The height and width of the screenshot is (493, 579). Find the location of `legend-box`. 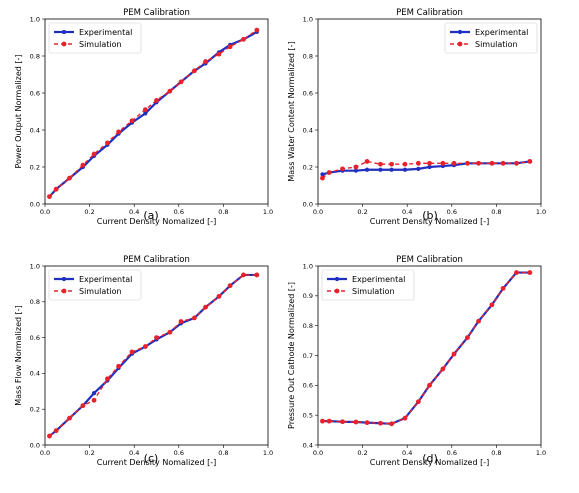

legend-box is located at coordinates (368, 285).